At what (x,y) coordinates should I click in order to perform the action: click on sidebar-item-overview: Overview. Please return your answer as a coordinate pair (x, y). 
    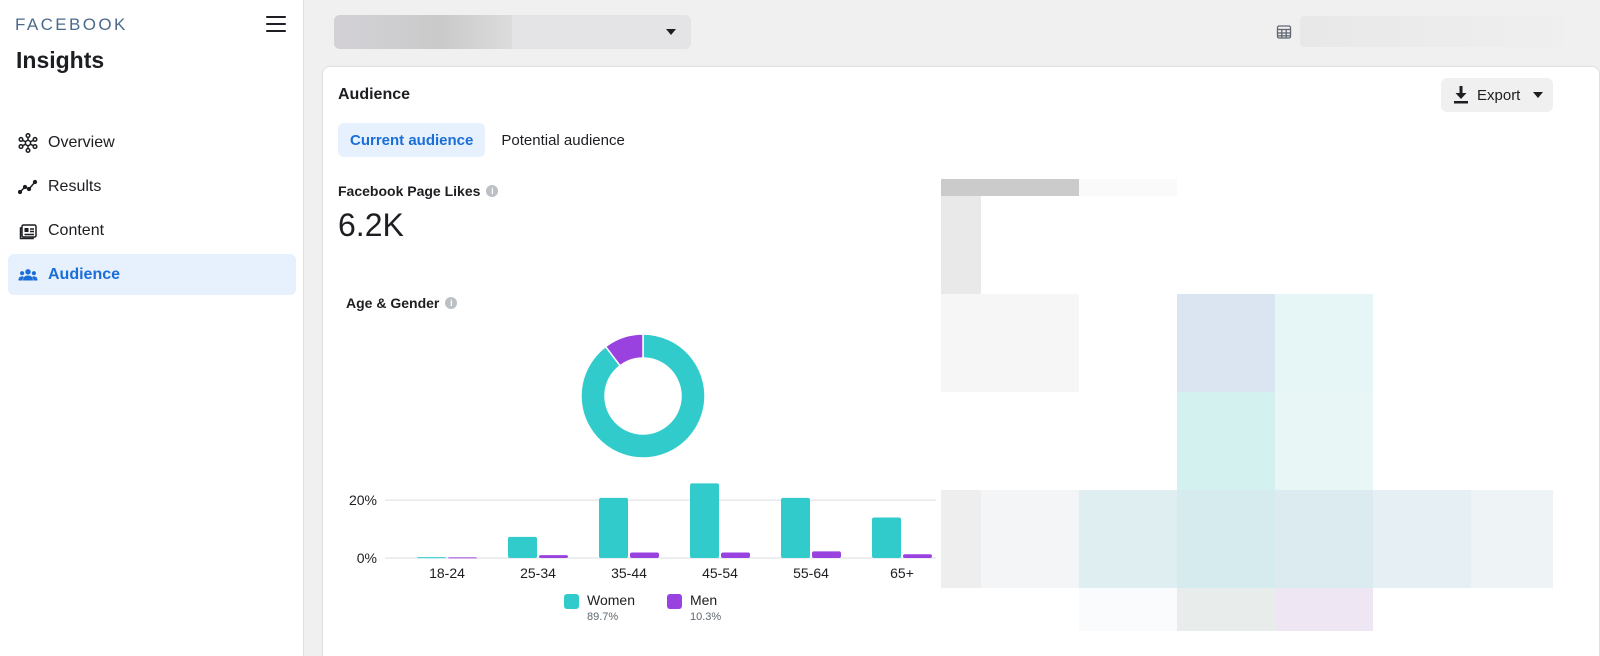
    Looking at the image, I should click on (152, 142).